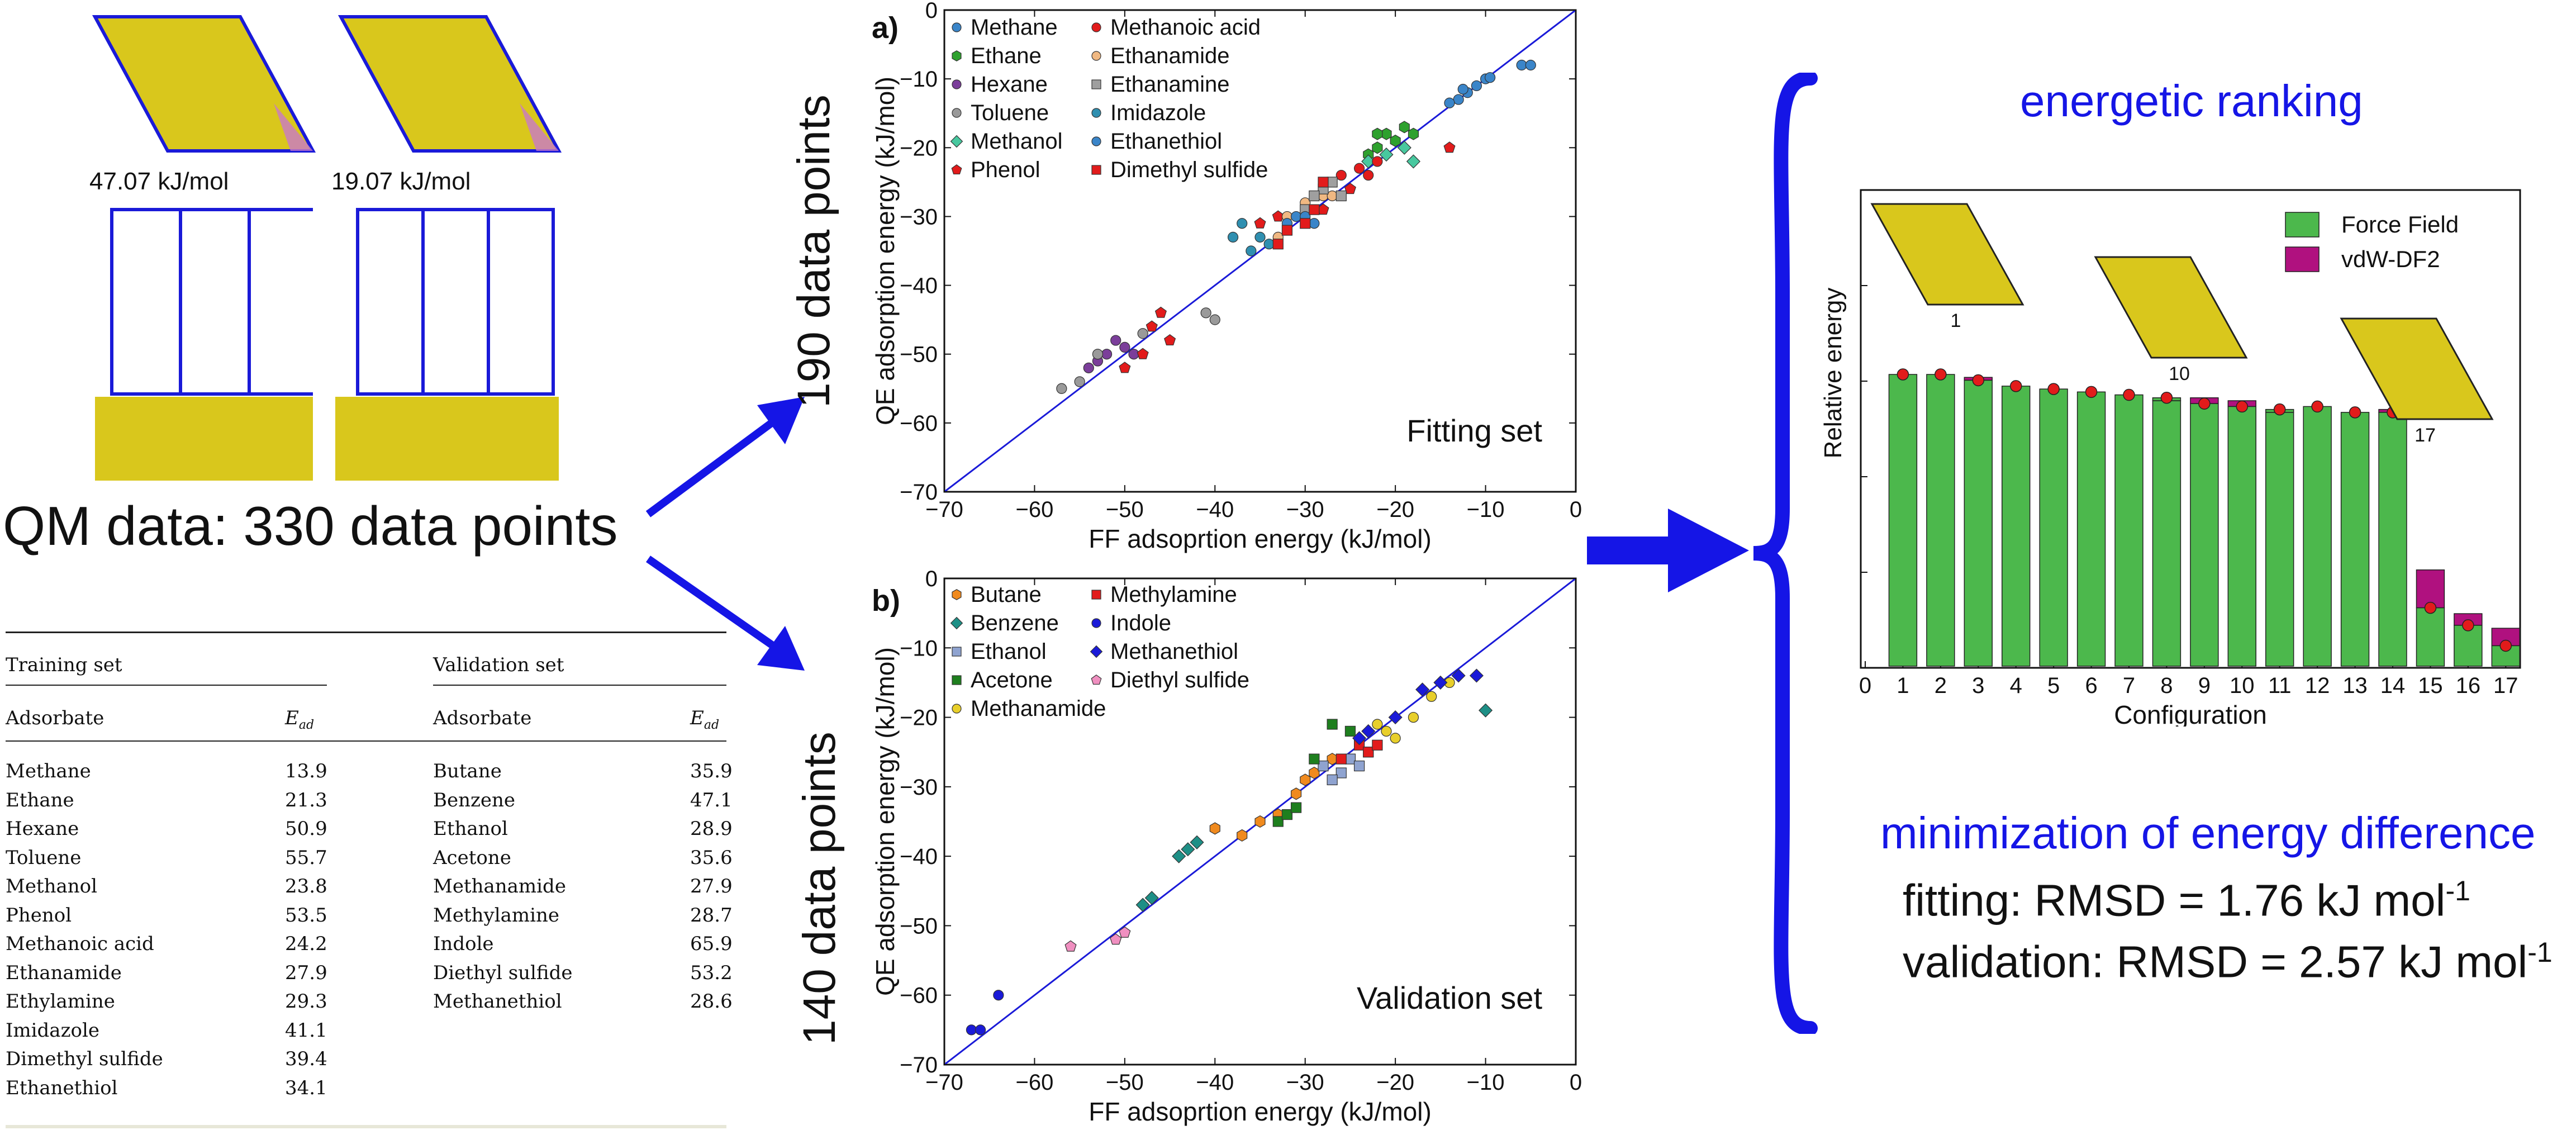  What do you see at coordinates (55, 718) in the screenshot?
I see `col-adsorbate-training: Adsorbate` at bounding box center [55, 718].